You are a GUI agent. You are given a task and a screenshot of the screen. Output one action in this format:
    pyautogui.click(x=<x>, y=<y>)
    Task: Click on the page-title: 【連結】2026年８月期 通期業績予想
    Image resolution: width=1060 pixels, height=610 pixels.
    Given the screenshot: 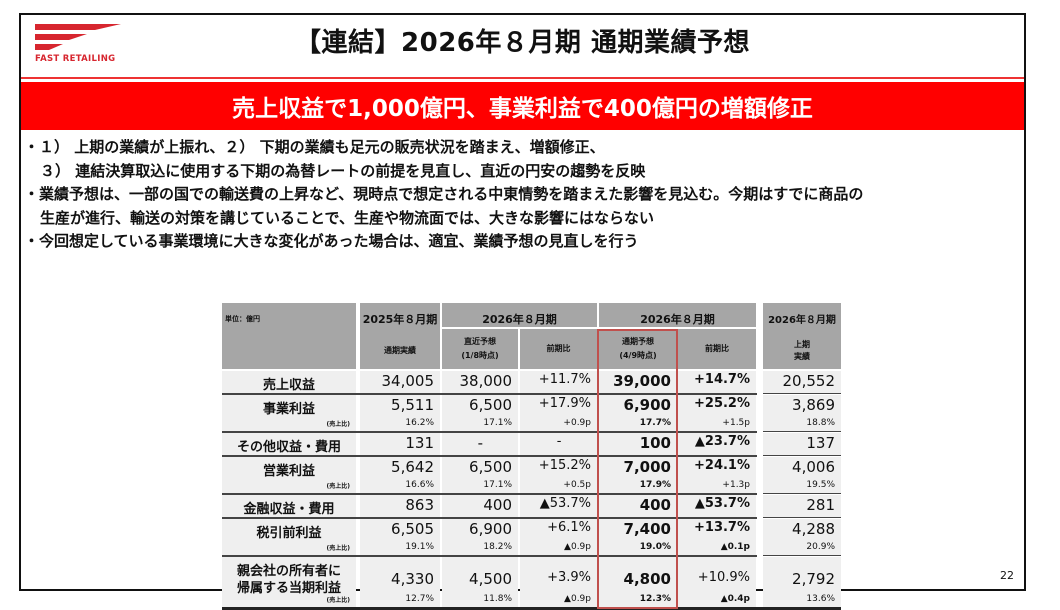 What is the action you would take?
    pyautogui.click(x=522, y=43)
    